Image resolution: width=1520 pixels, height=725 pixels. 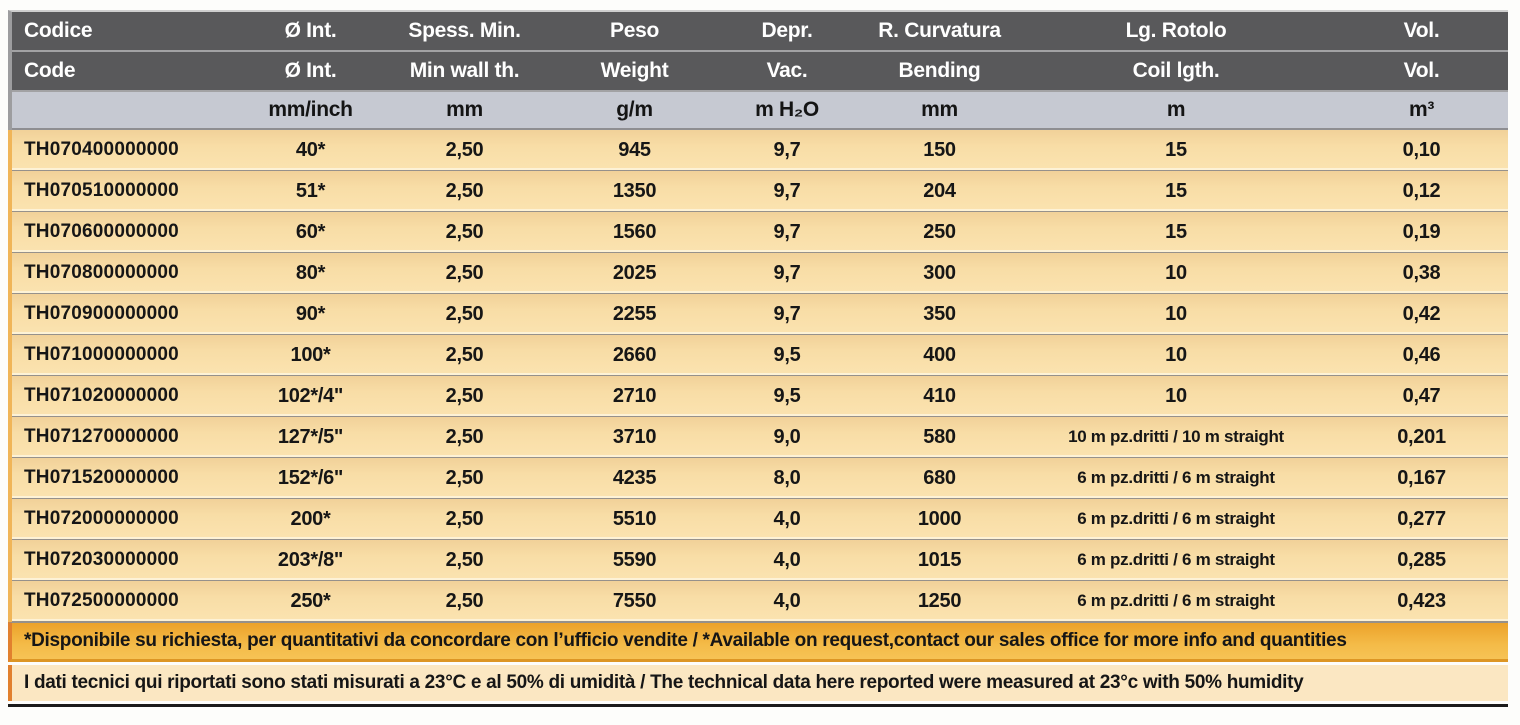 I want to click on unit-bending: mm, so click(x=939, y=109).